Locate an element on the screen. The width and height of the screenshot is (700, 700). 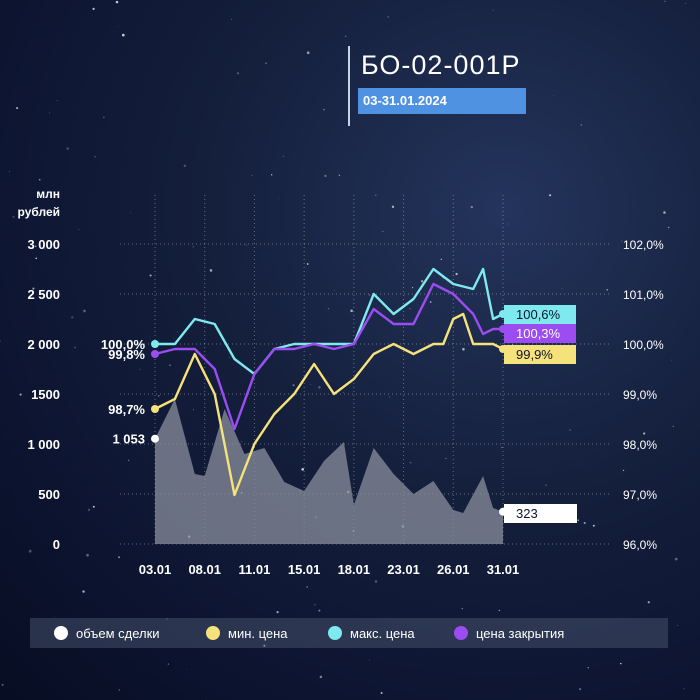
x-tick-label: 18.01 is located at coordinates (354, 569).